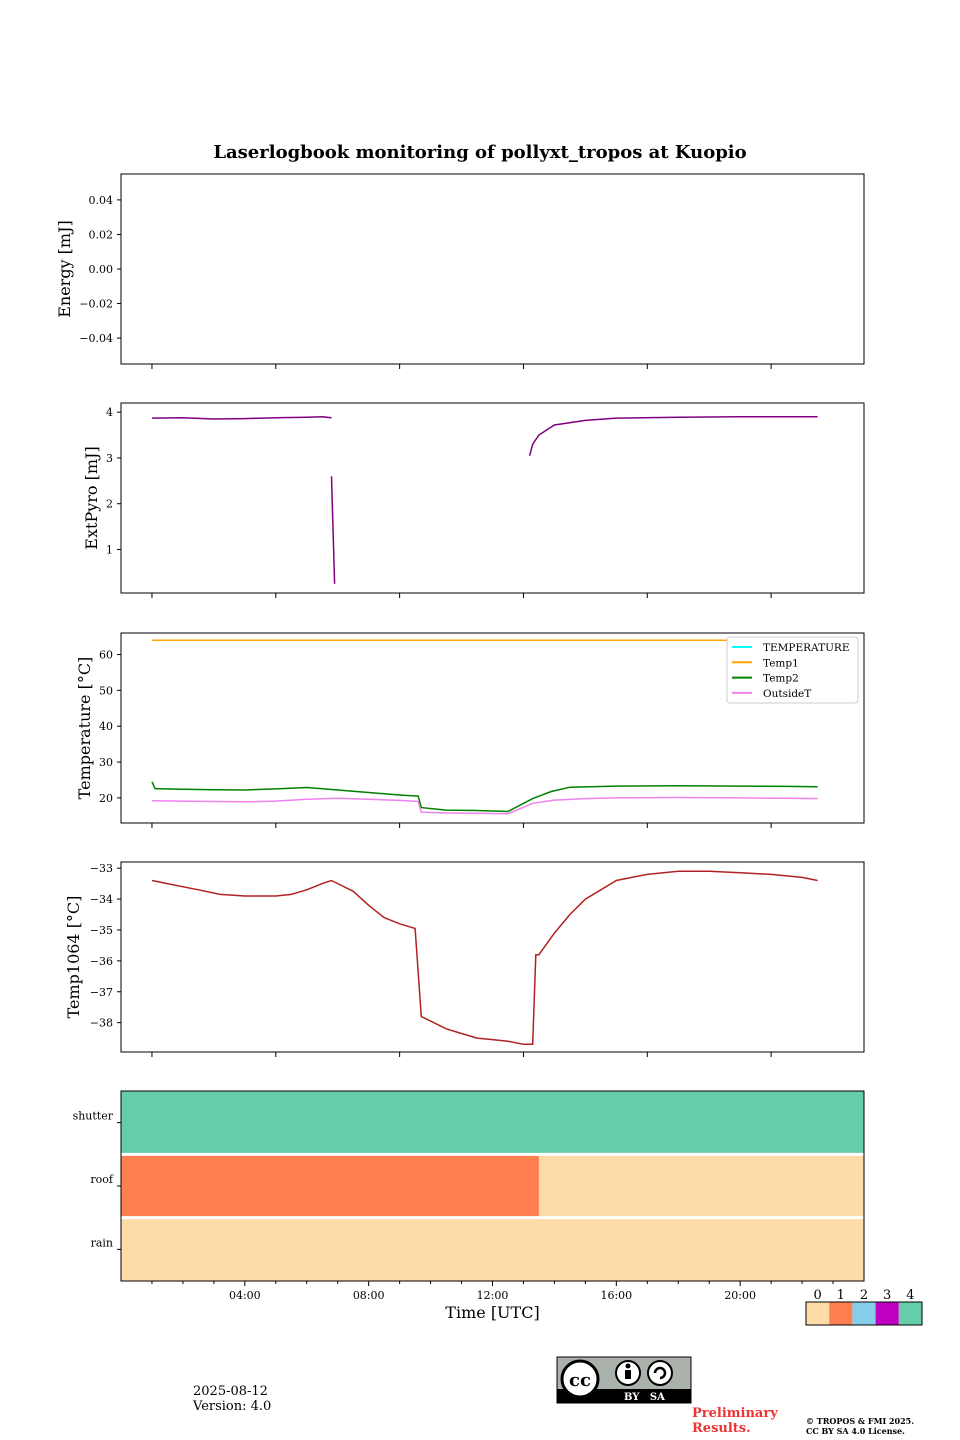  What do you see at coordinates (106, 798) in the screenshot?
I see `y-tick-label: 20` at bounding box center [106, 798].